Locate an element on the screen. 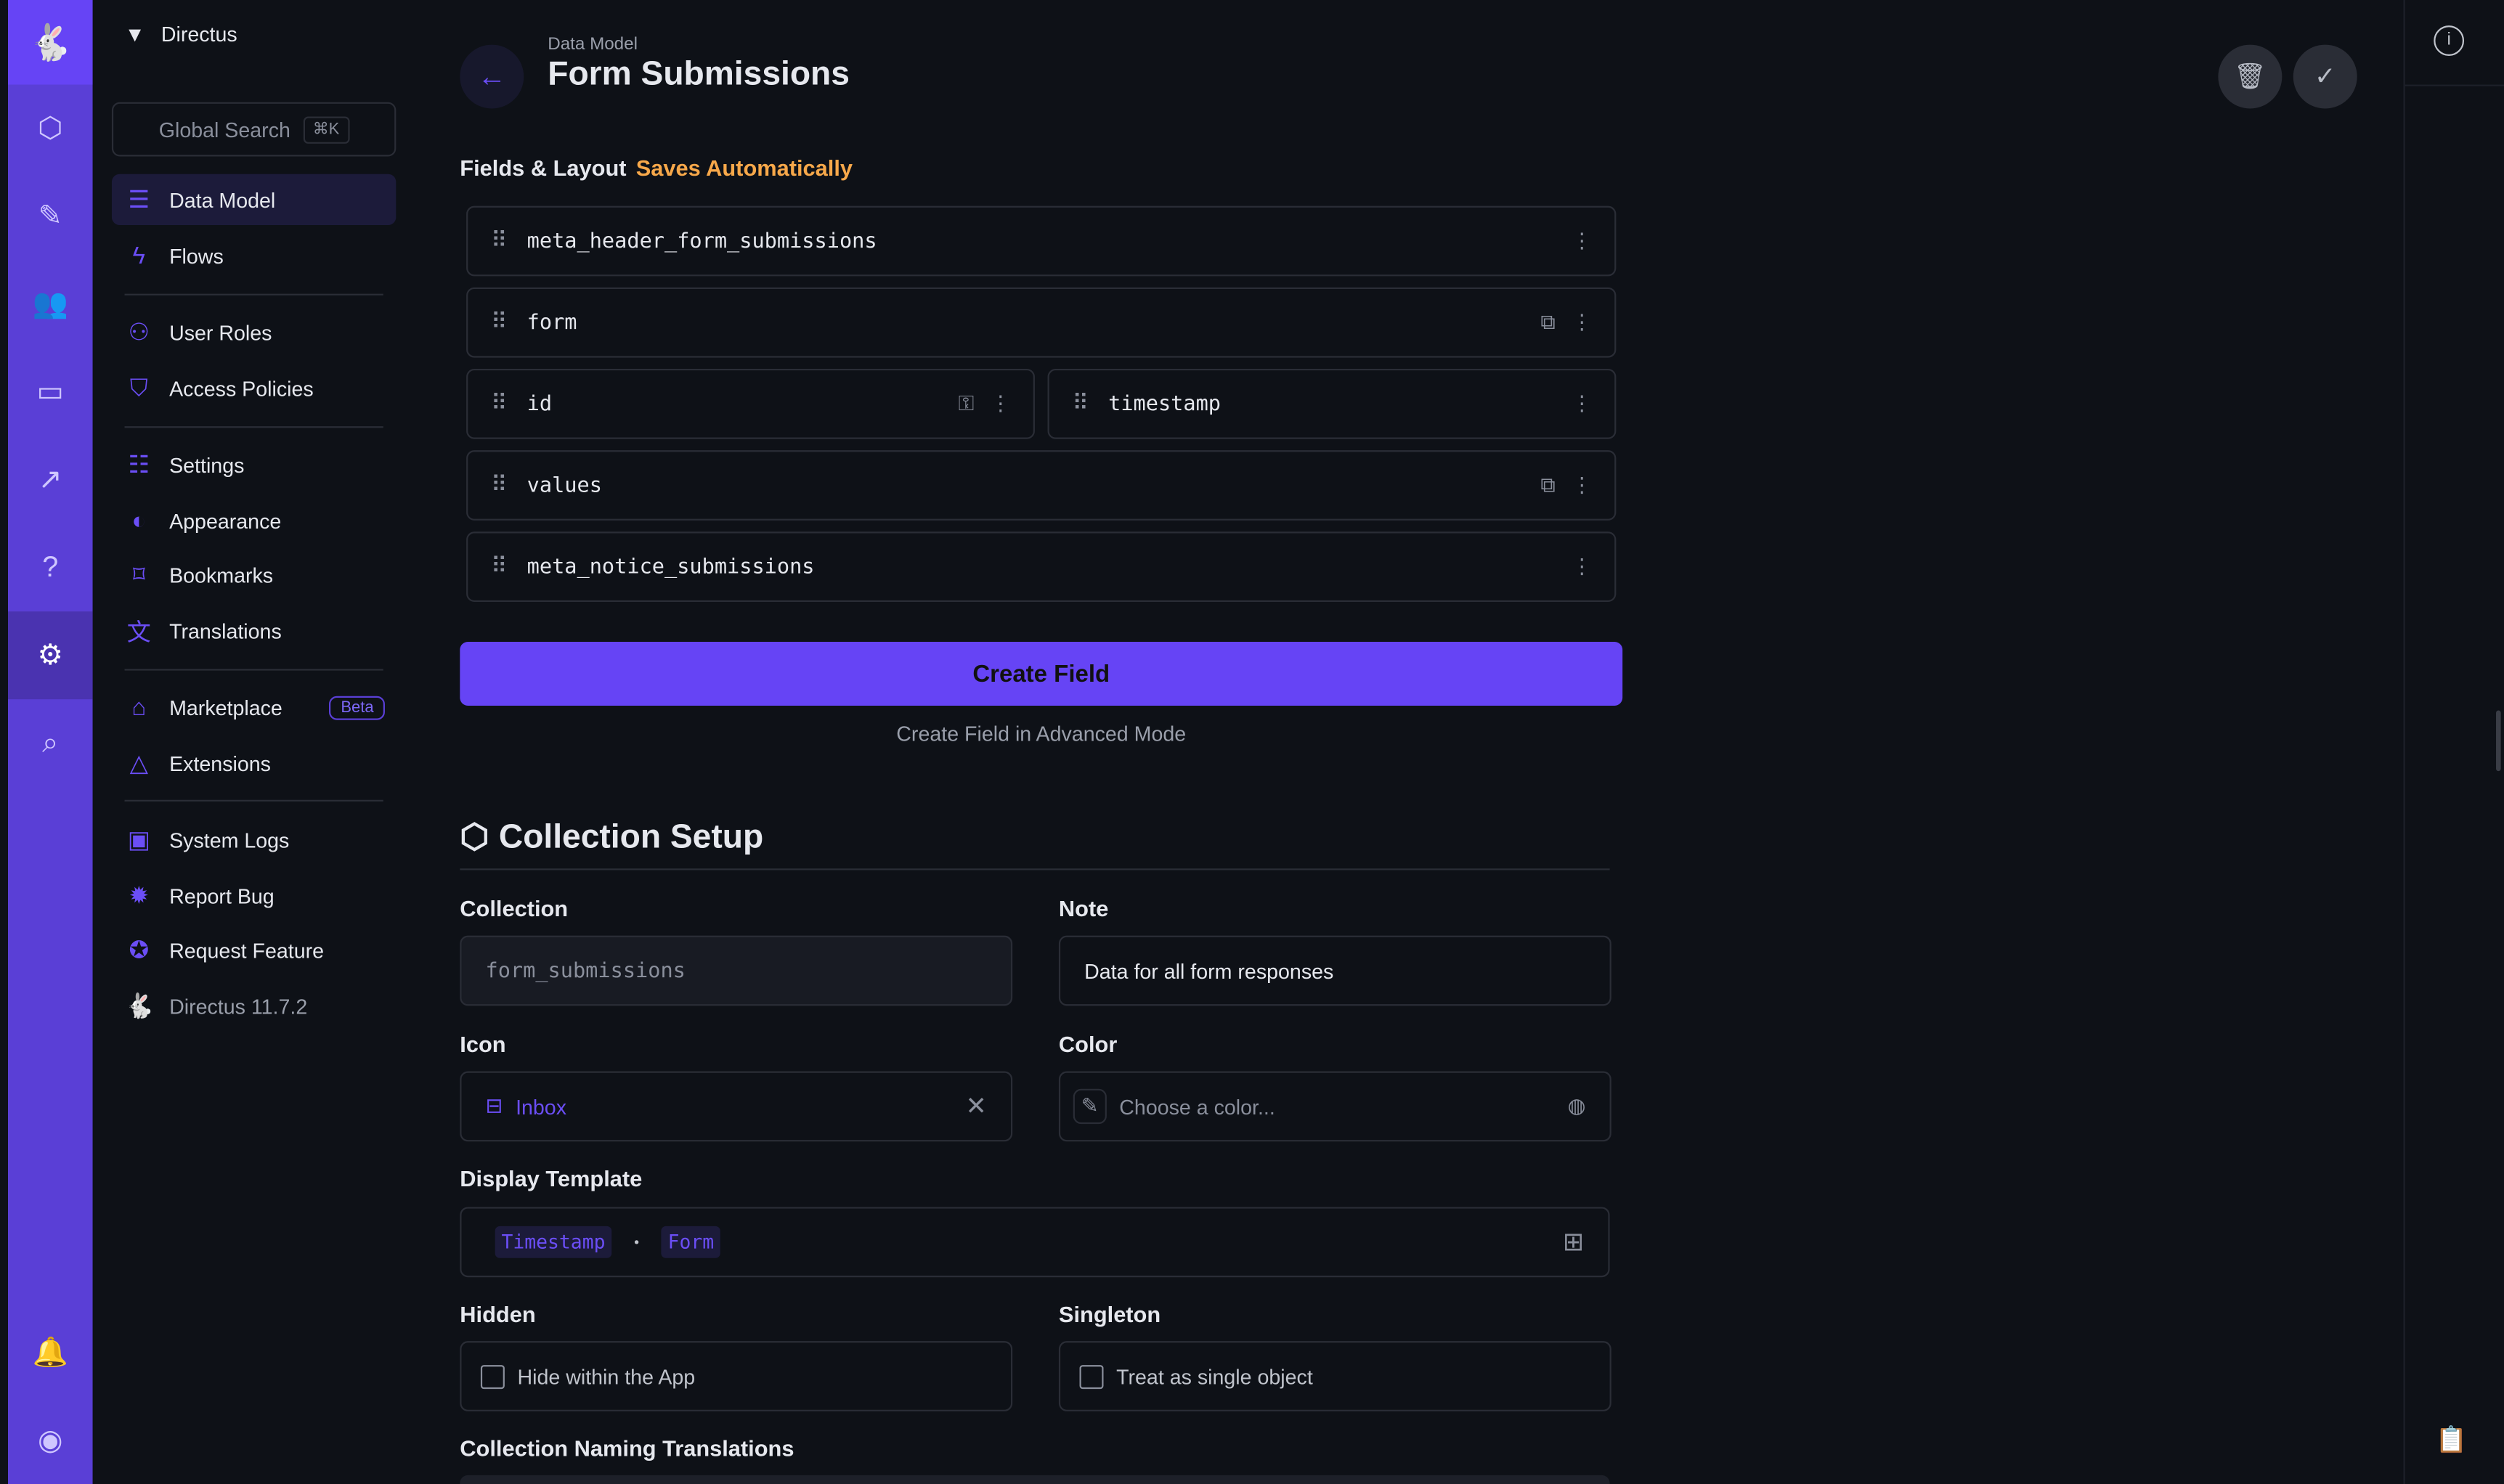  nav-settings: ☷ Settings is located at coordinates (254, 464).